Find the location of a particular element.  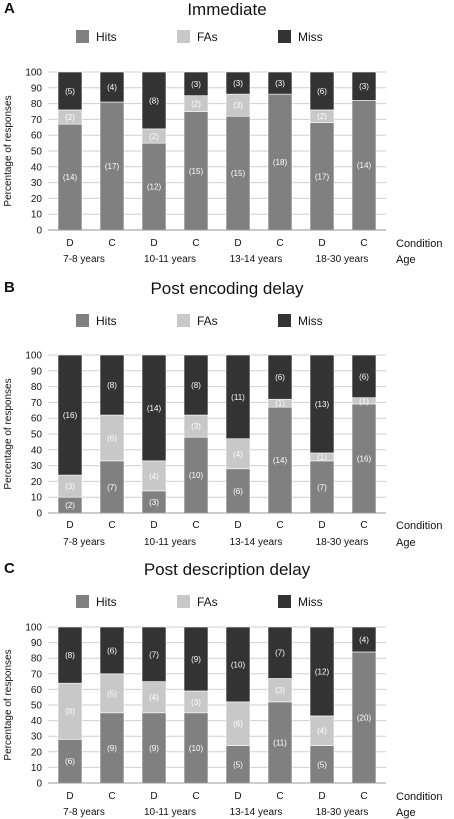

data-label: (12) is located at coordinates (154, 187).